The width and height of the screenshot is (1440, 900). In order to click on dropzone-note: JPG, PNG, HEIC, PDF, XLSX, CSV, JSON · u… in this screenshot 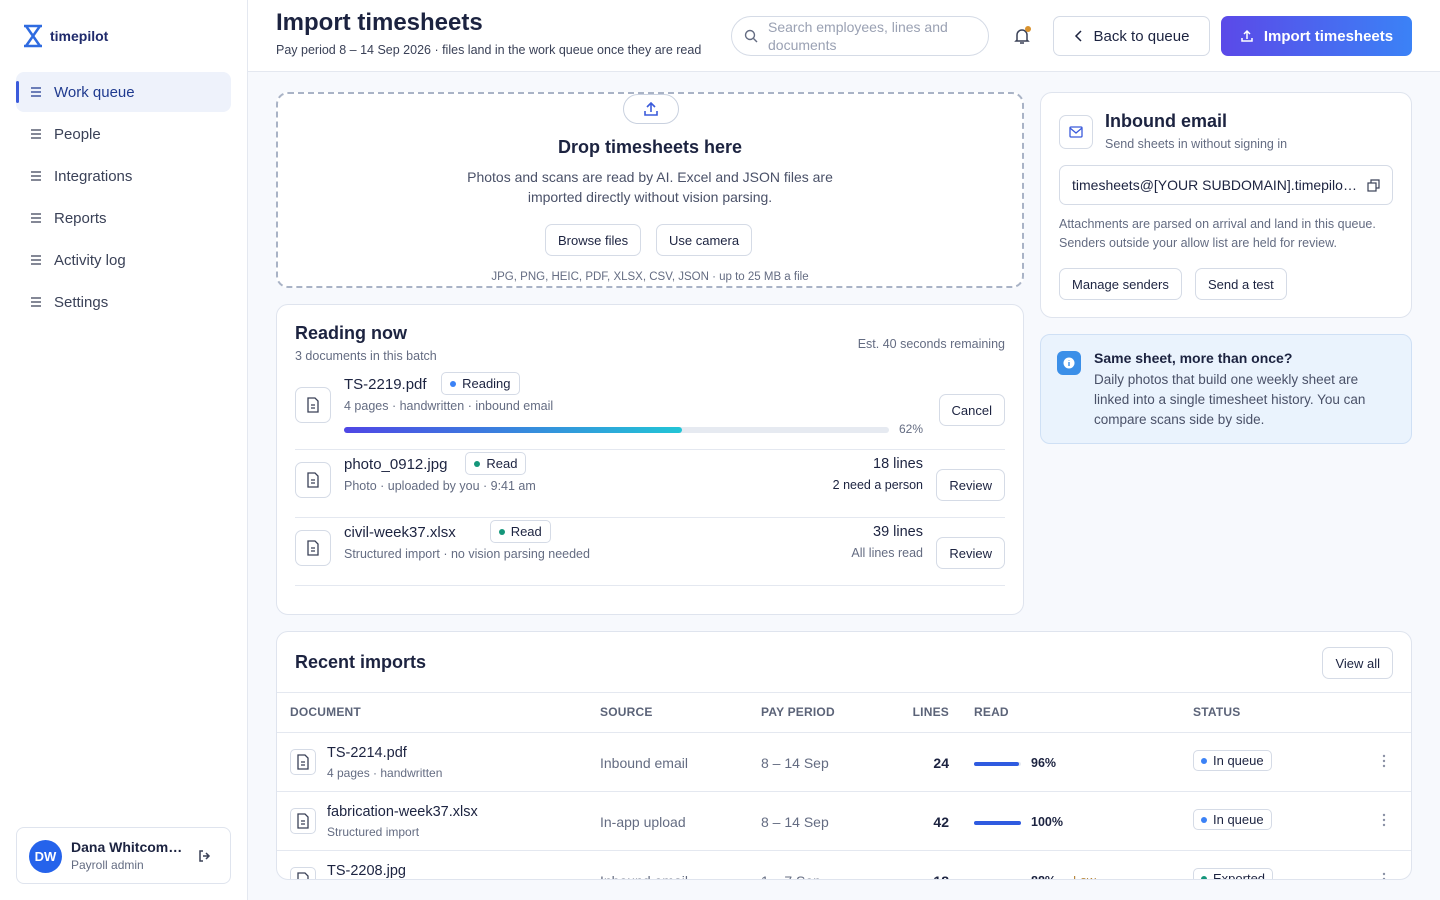, I will do `click(650, 277)`.